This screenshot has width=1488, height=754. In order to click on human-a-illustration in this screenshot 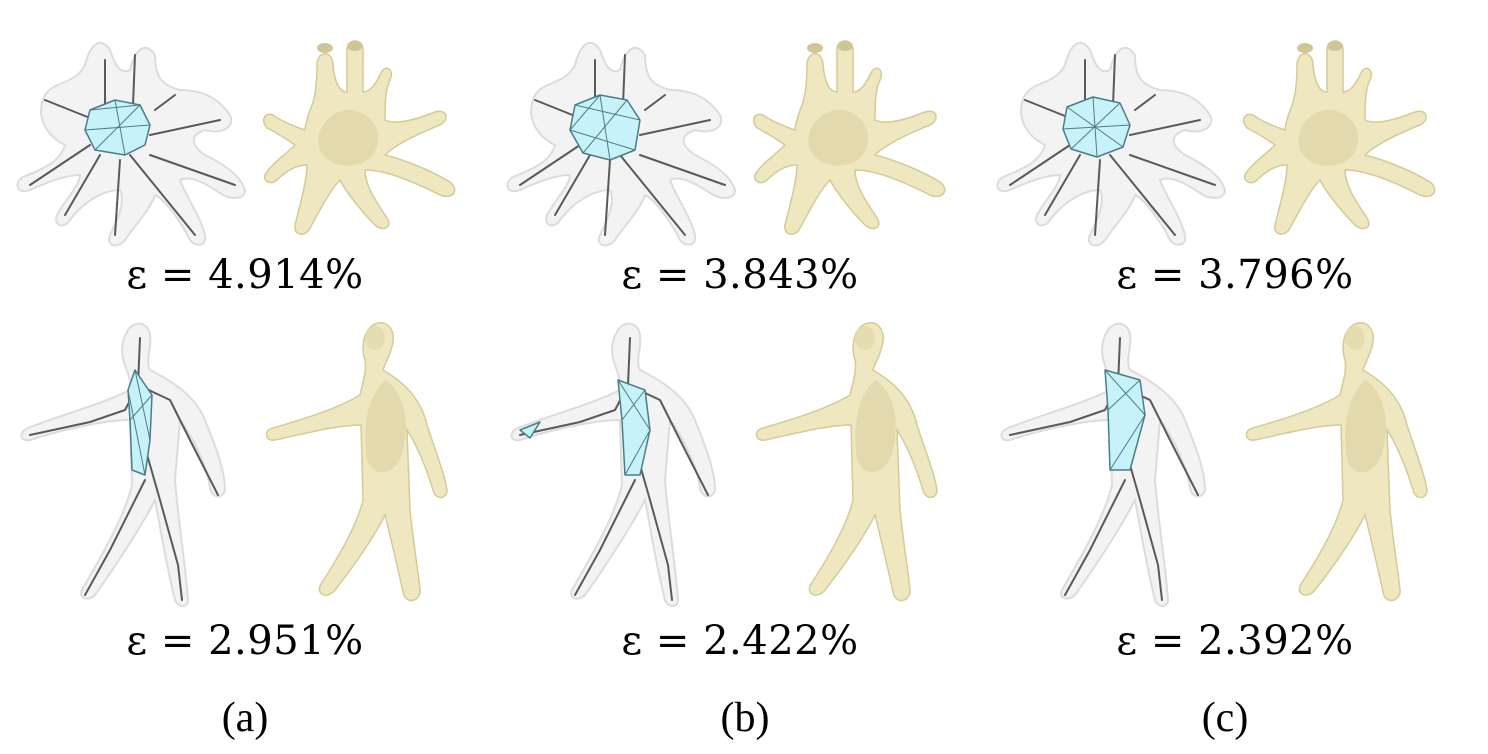, I will do `click(234, 464)`.